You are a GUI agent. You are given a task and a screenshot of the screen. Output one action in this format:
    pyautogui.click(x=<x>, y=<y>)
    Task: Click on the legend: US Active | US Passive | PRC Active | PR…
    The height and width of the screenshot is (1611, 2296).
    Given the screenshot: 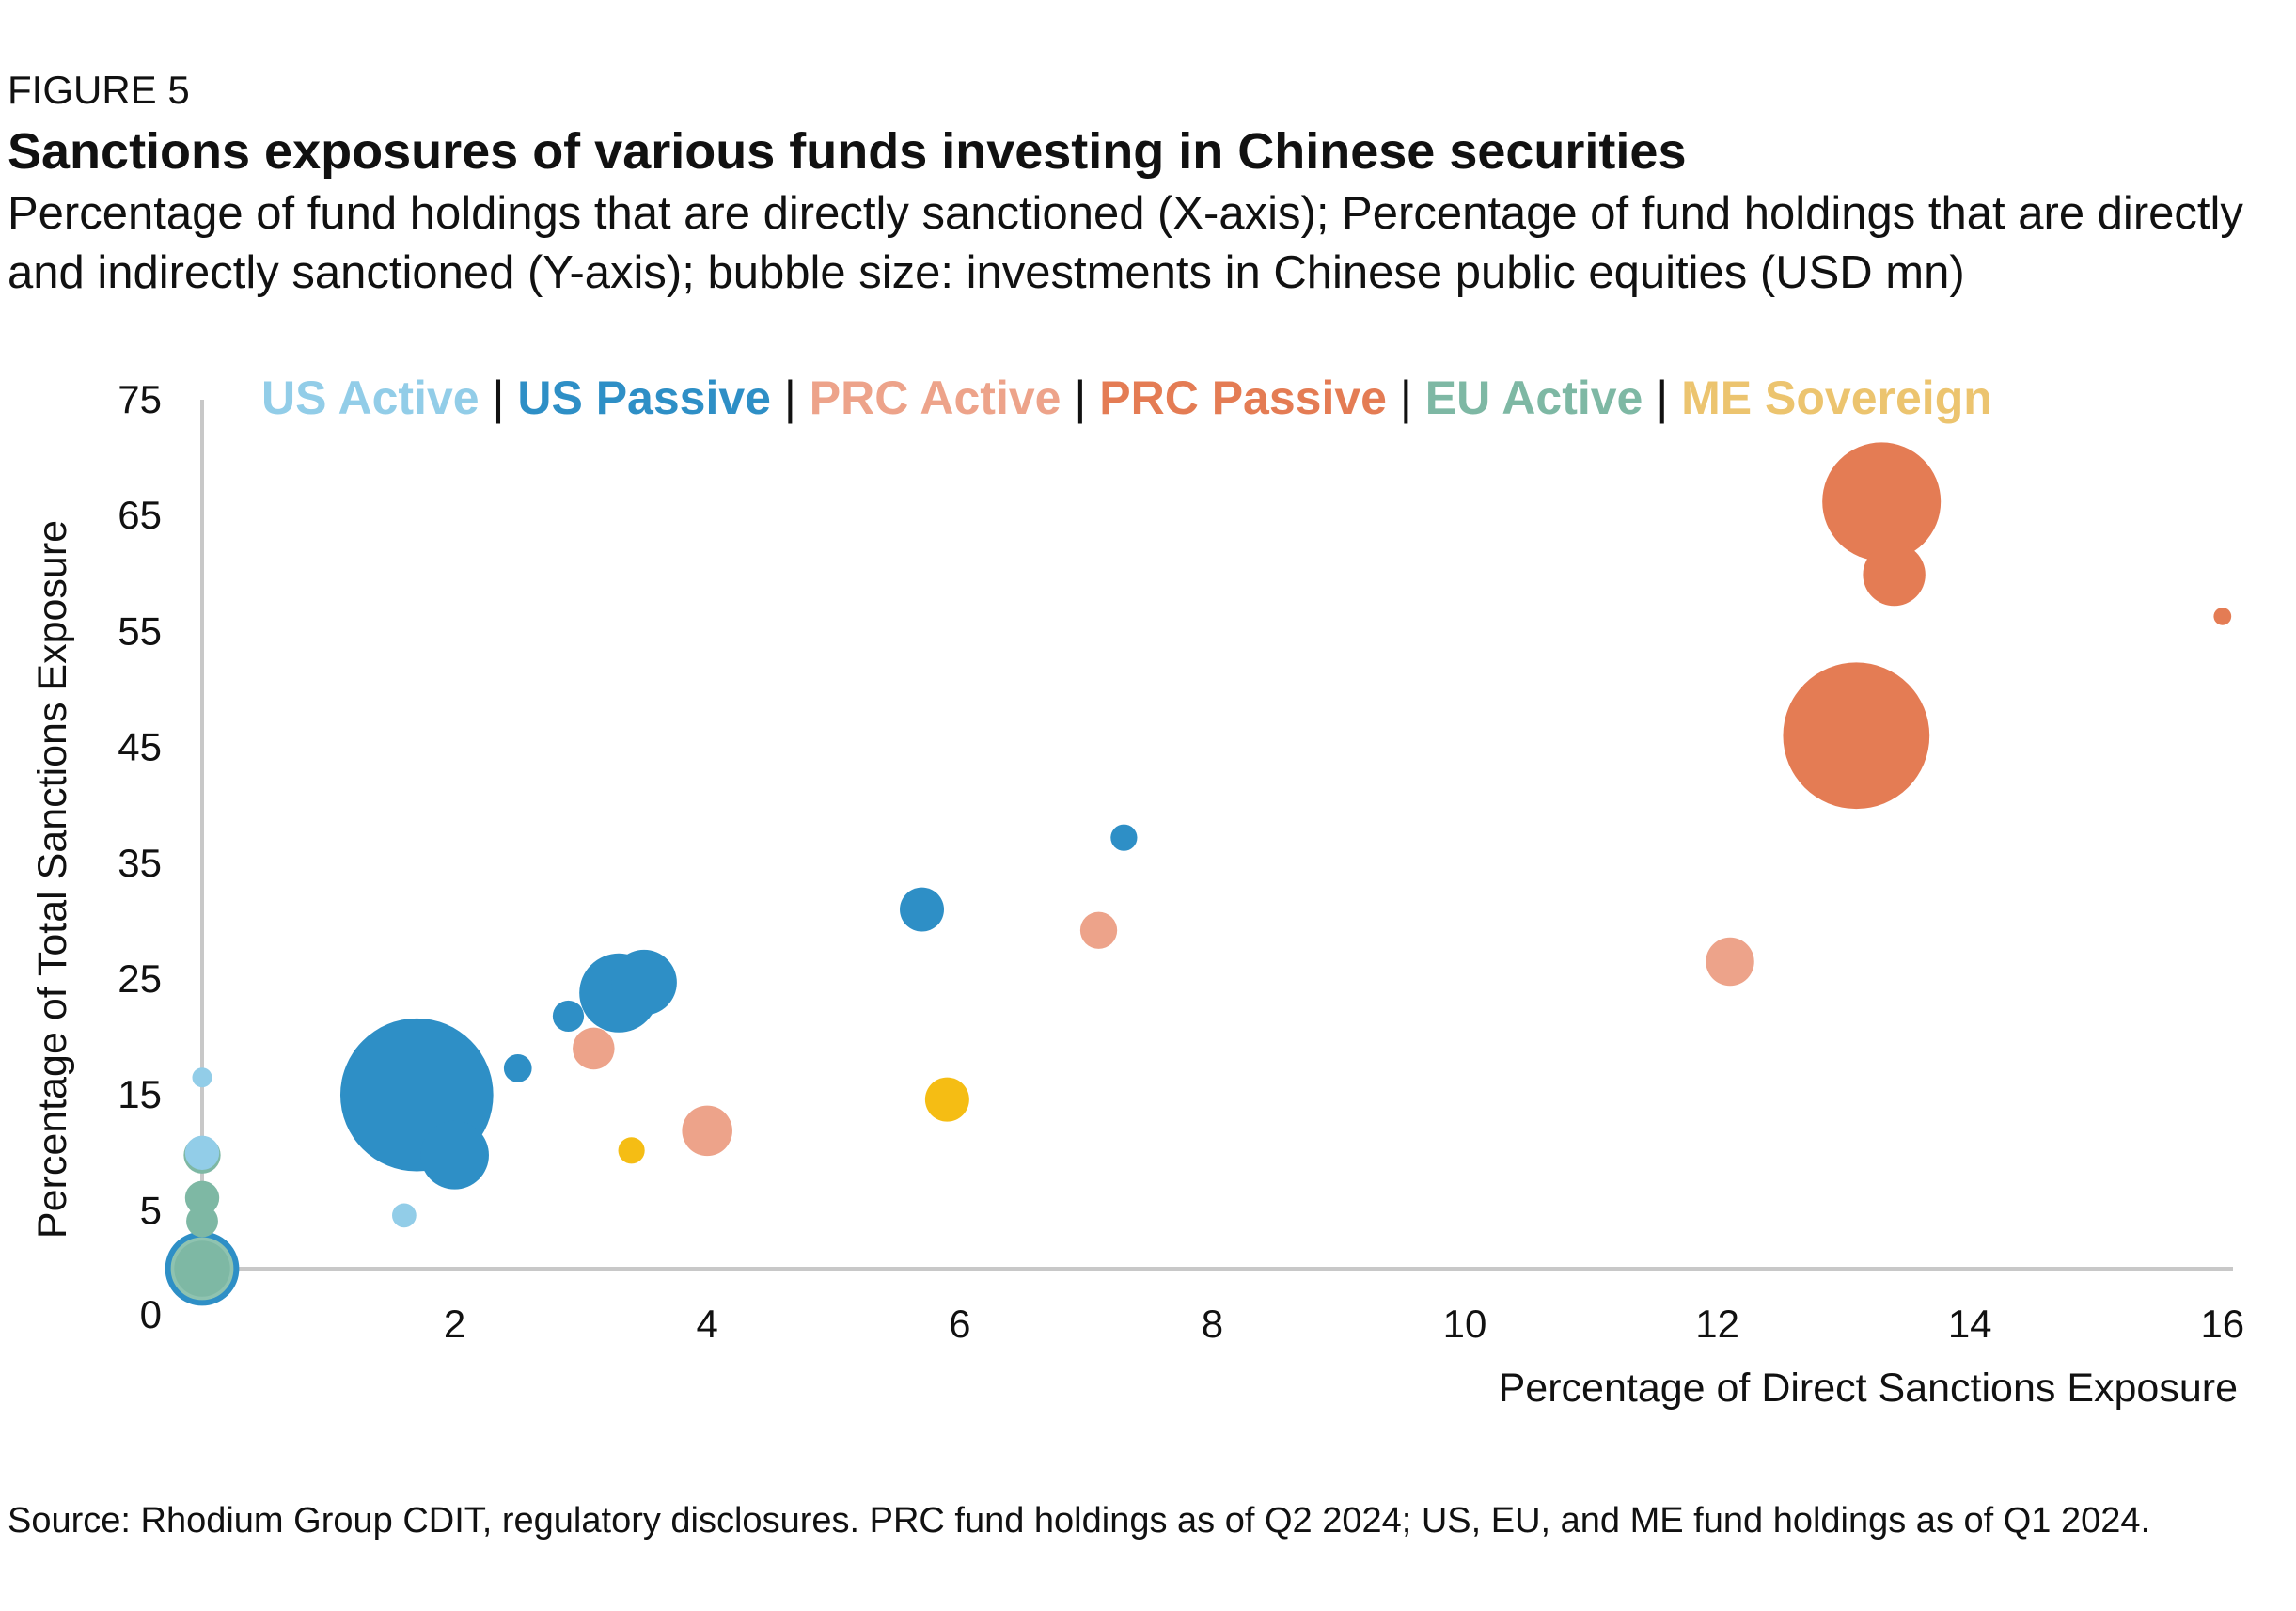 What is the action you would take?
    pyautogui.click(x=1126, y=398)
    